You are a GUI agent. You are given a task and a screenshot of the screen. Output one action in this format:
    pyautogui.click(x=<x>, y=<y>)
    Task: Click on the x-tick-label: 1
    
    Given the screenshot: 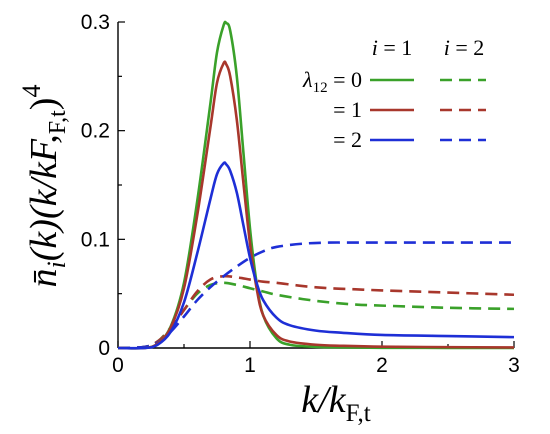 What is the action you would take?
    pyautogui.click(x=250, y=365)
    